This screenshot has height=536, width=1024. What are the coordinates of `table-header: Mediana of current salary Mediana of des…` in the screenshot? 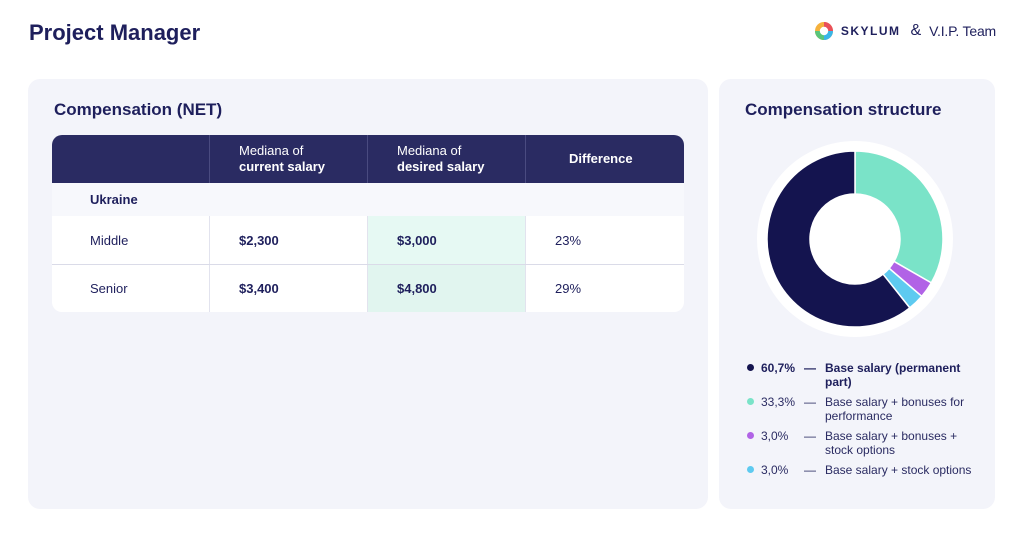 It's located at (368, 159).